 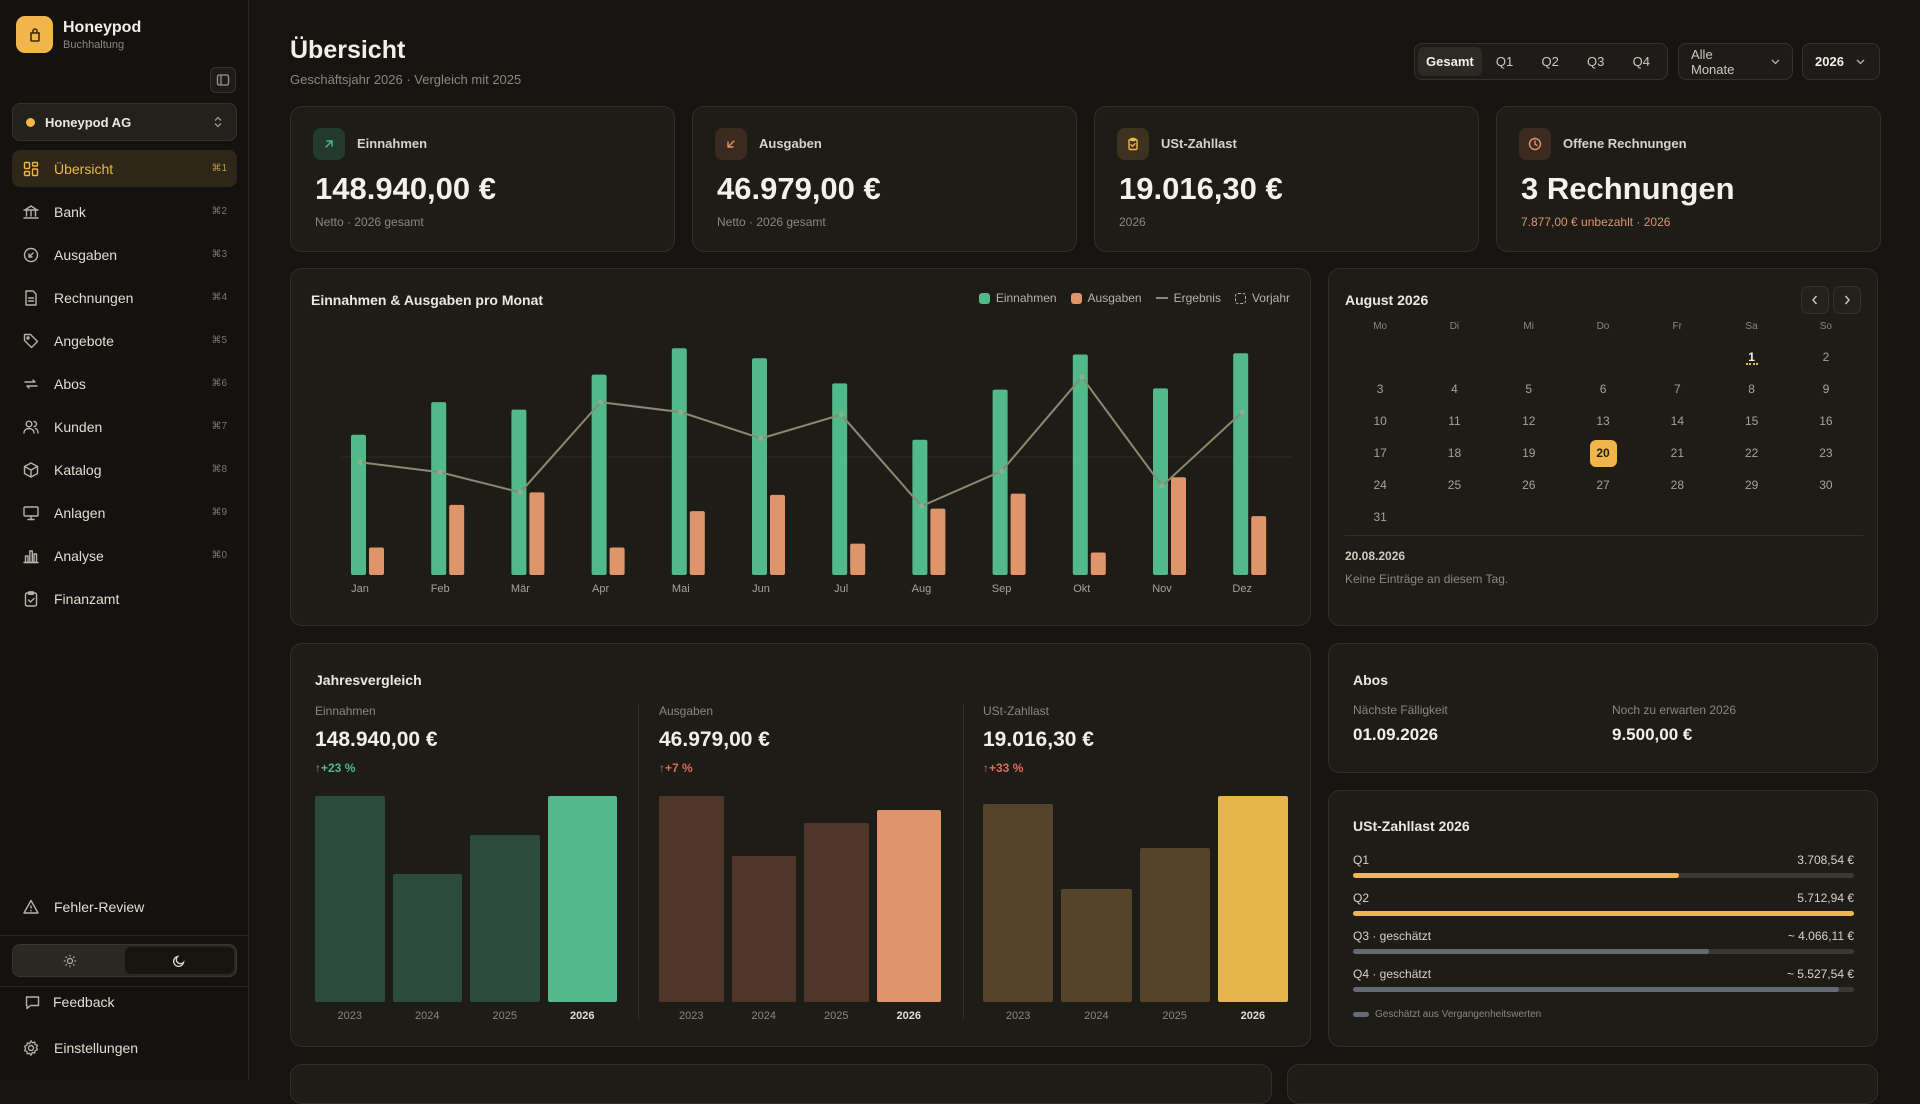 What do you see at coordinates (1178, 526) in the screenshot?
I see `expense-bar-Nov` at bounding box center [1178, 526].